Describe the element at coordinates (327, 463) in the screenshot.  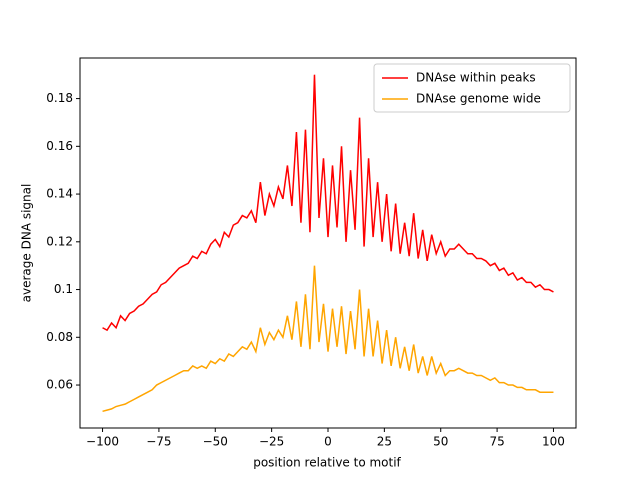
I see `x-axis-label: position relative to motif` at that location.